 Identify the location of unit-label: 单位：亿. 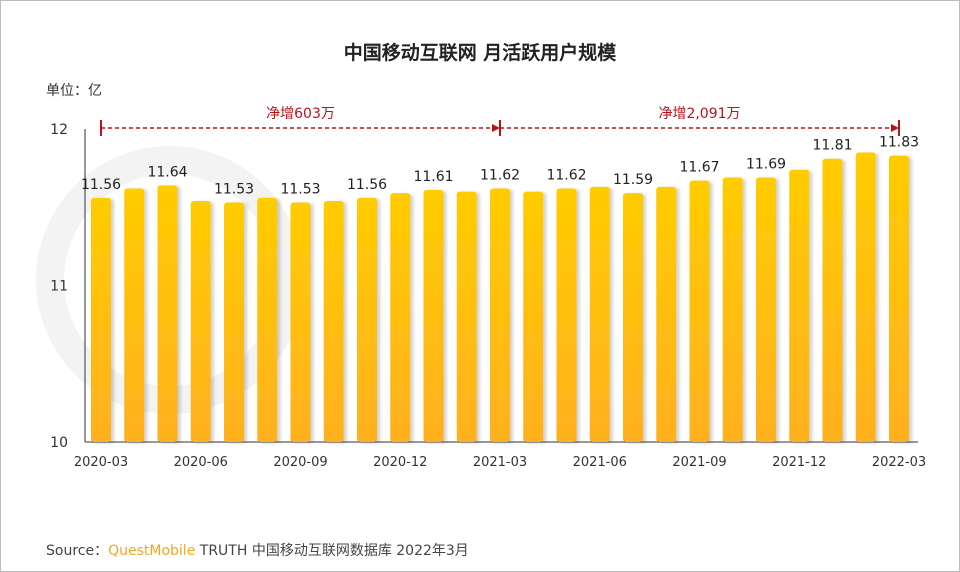
(74, 91).